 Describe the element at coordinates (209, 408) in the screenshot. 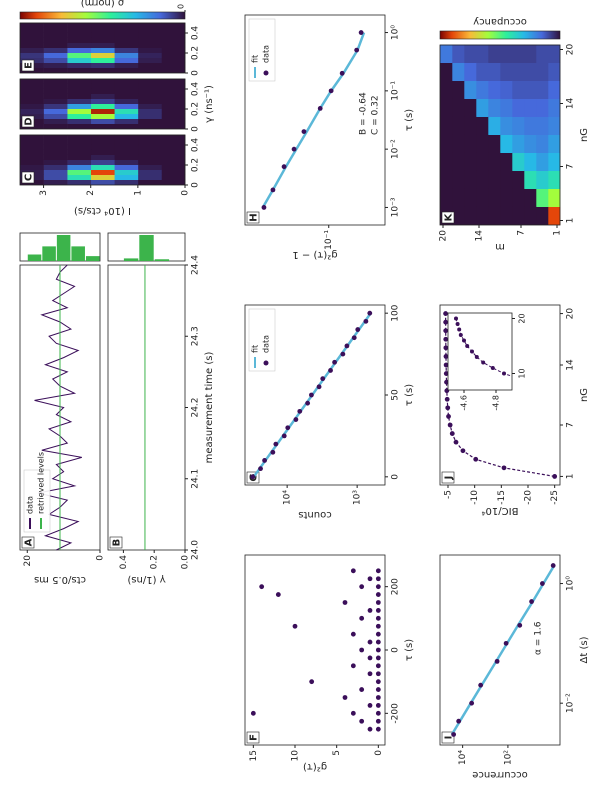

I see `x-axis-label: measurement time (s)` at that location.